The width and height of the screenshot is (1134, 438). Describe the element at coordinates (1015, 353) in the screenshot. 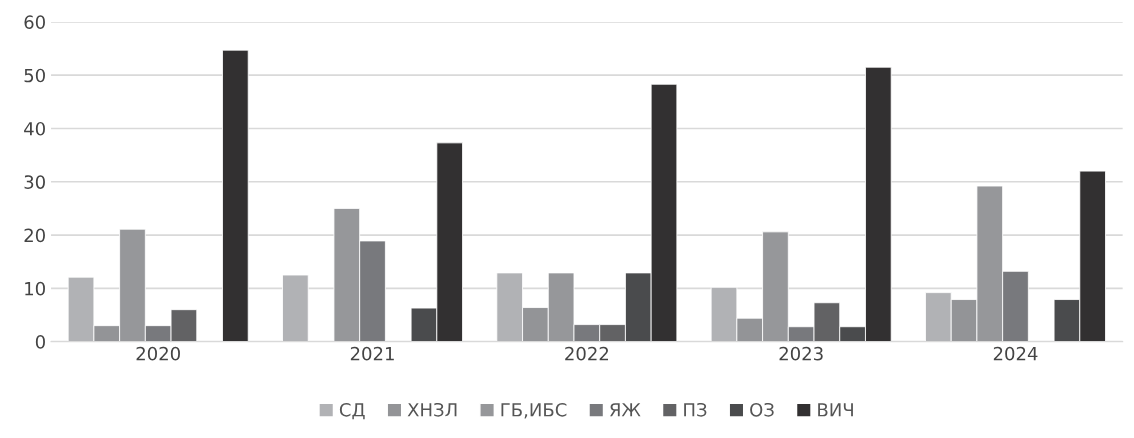

I see `x-tick-label: 2024` at that location.